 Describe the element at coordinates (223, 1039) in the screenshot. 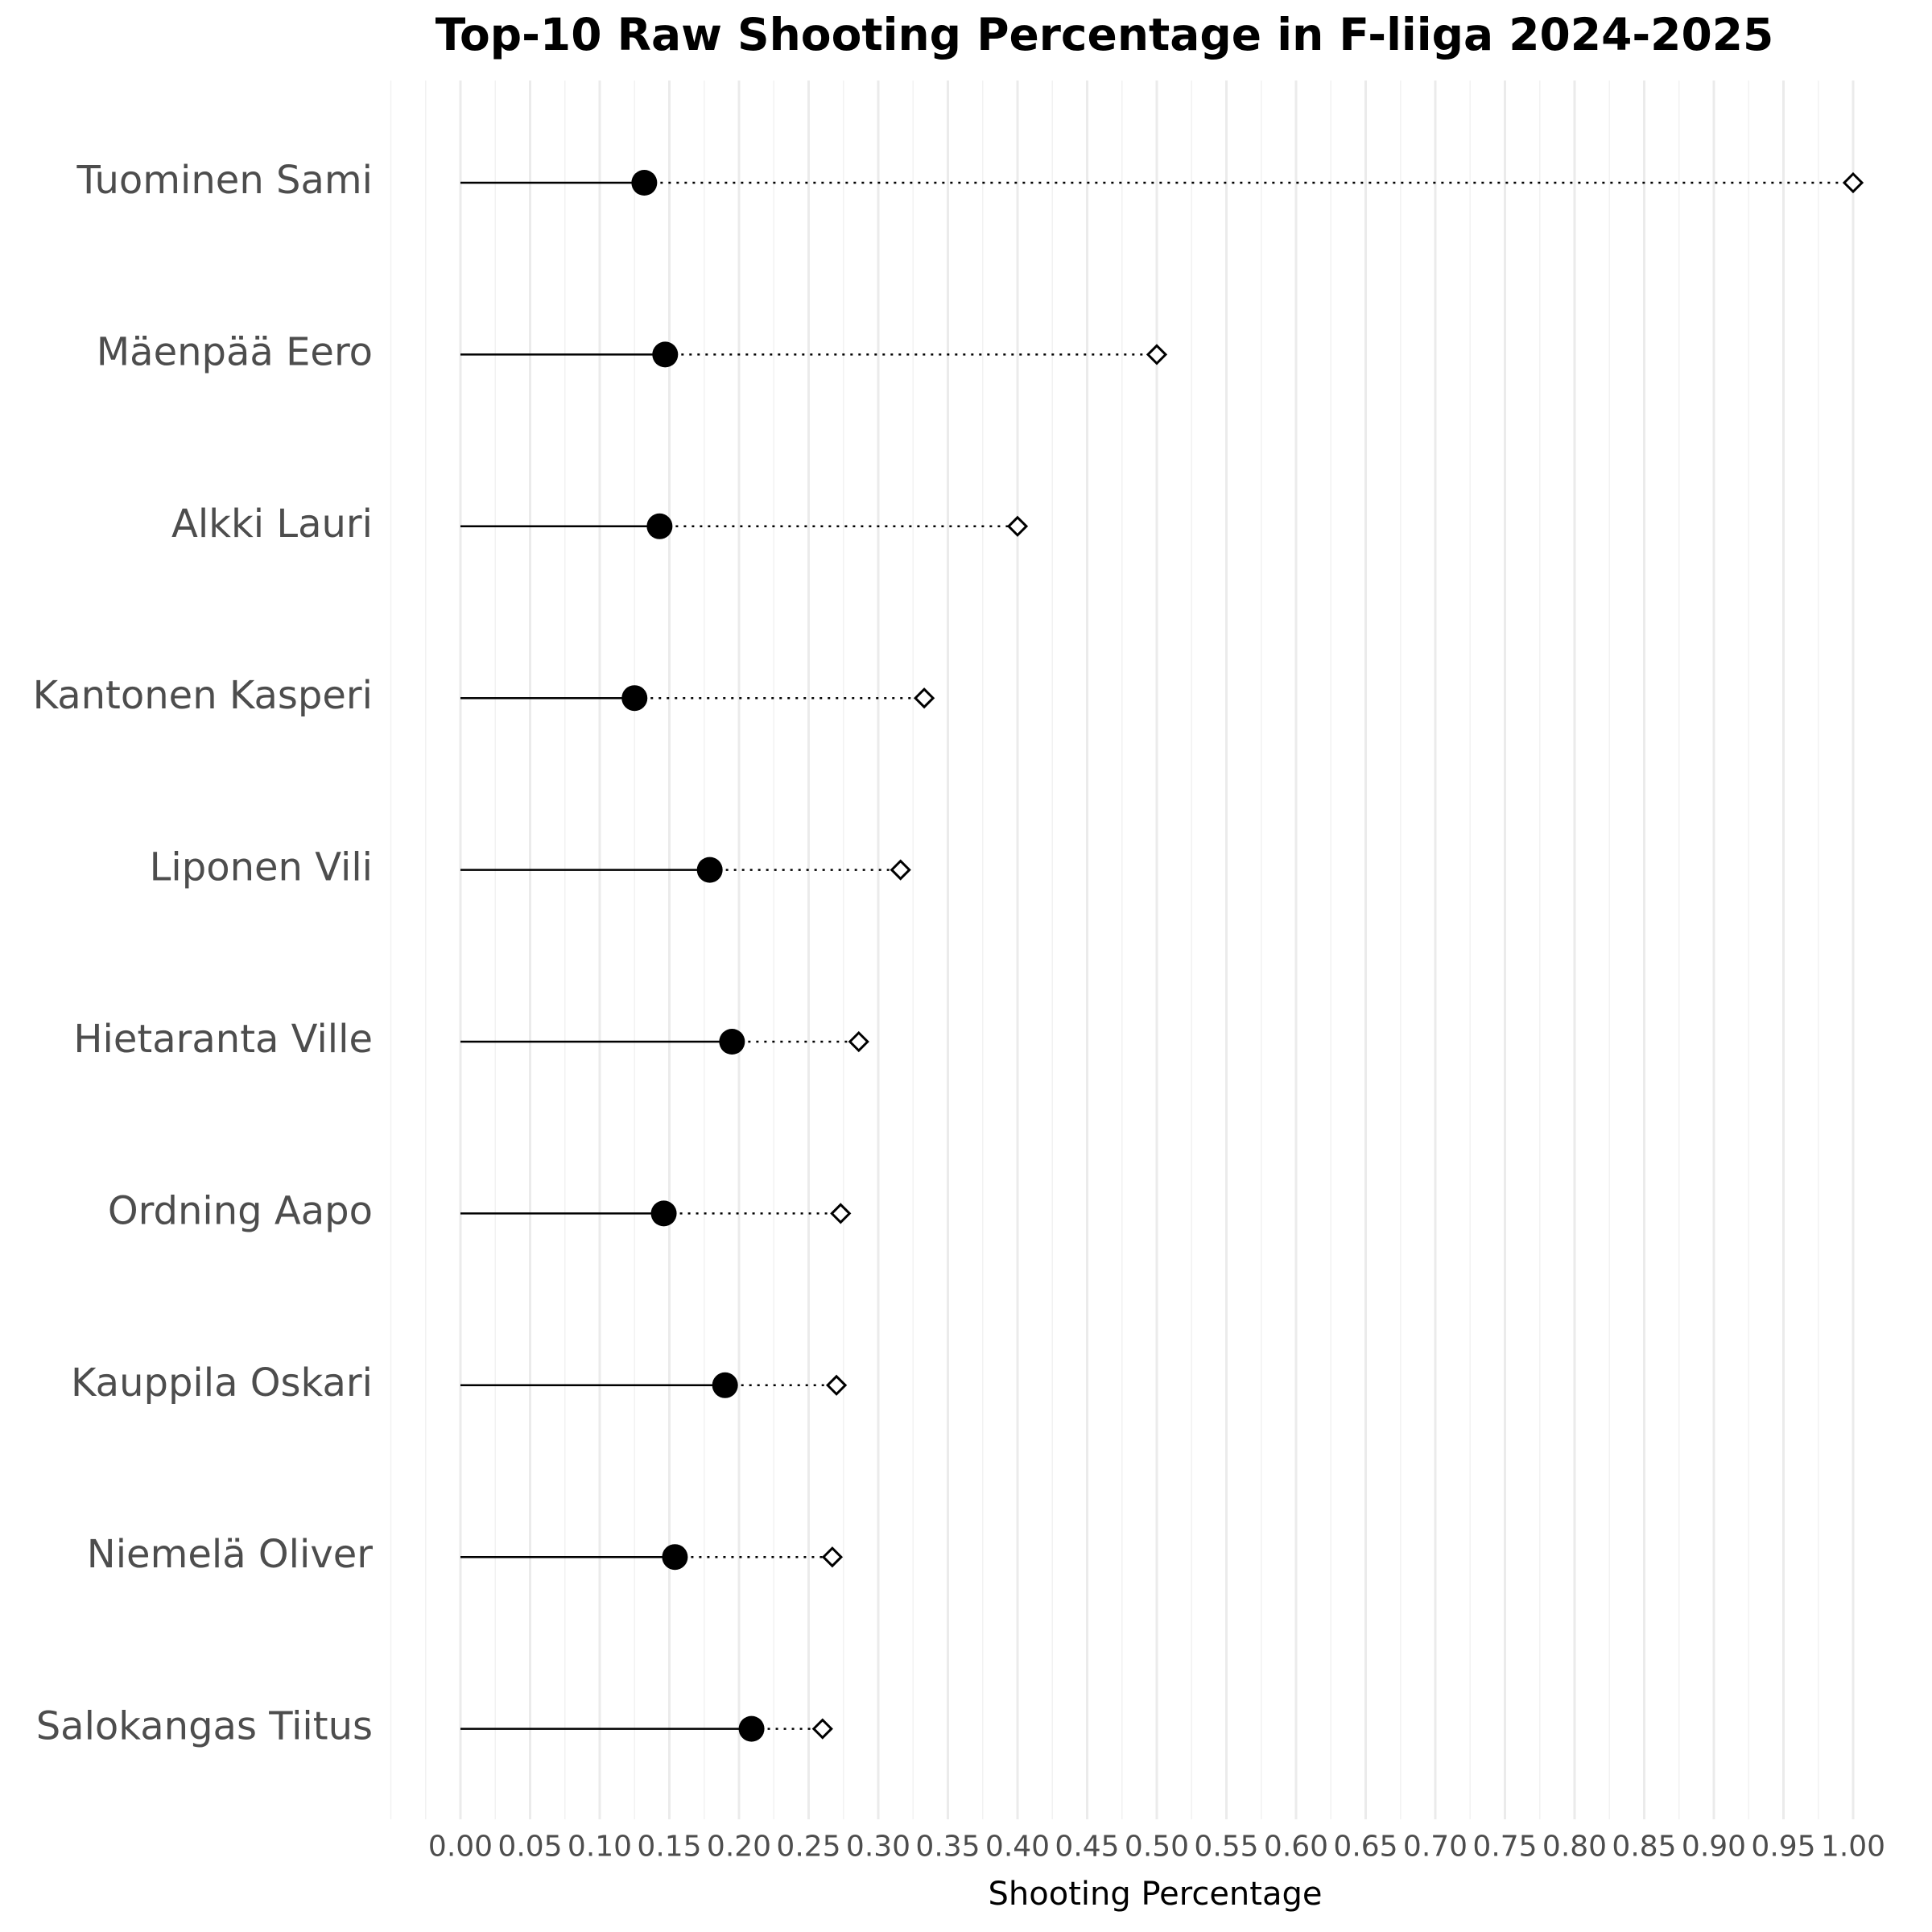

I see `category-label: Hietaranta Ville` at that location.